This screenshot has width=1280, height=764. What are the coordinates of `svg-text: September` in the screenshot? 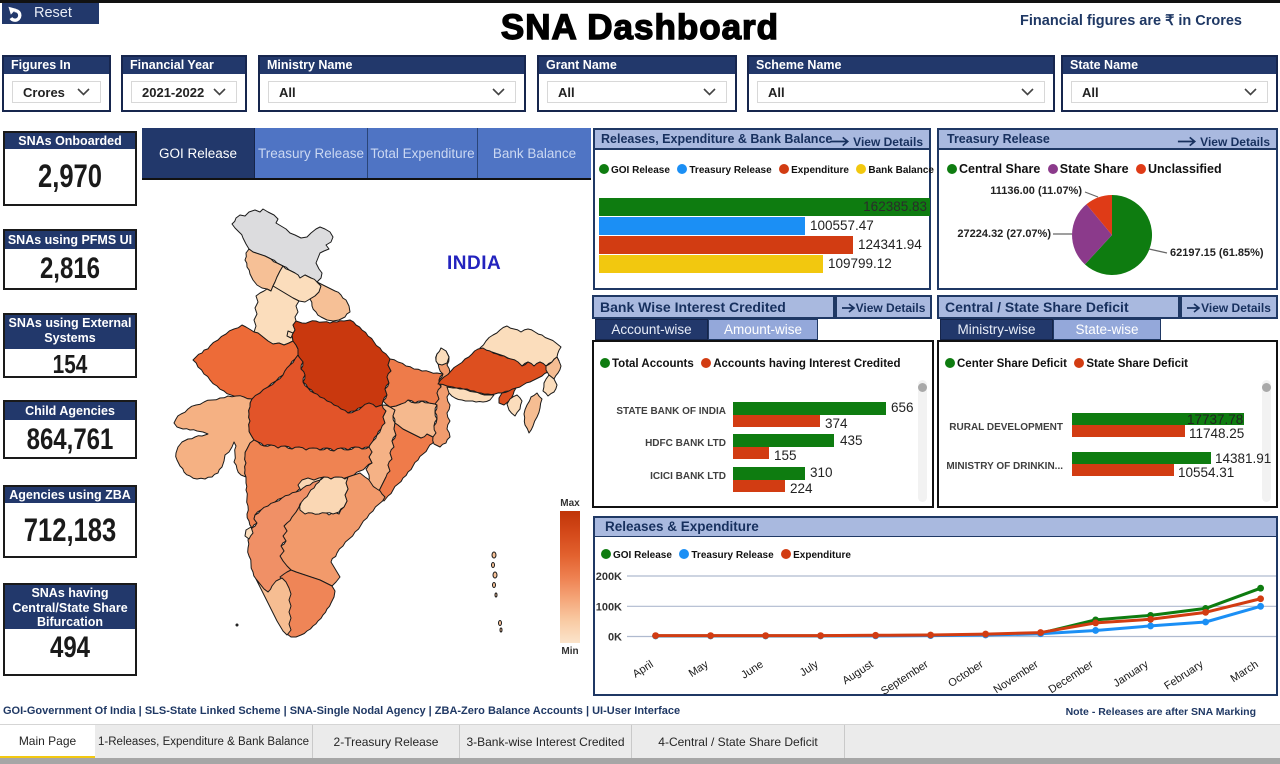 It's located at (905, 677).